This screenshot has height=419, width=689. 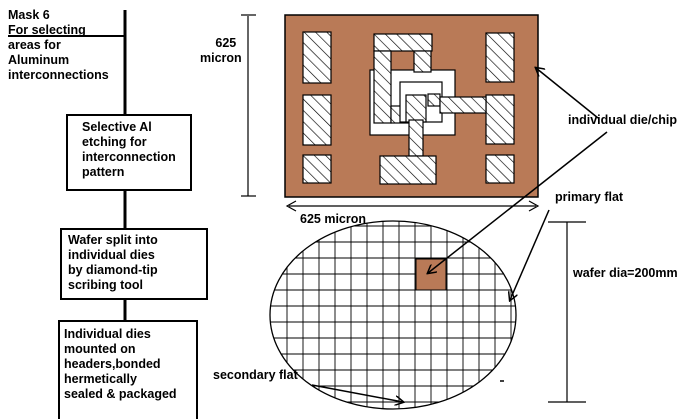 I want to click on width-arrow-left, so click(x=291, y=206).